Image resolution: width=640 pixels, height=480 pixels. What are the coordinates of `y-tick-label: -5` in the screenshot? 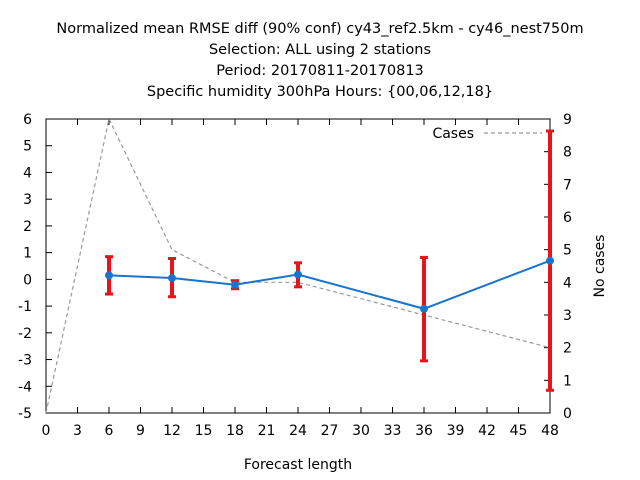 It's located at (25, 414).